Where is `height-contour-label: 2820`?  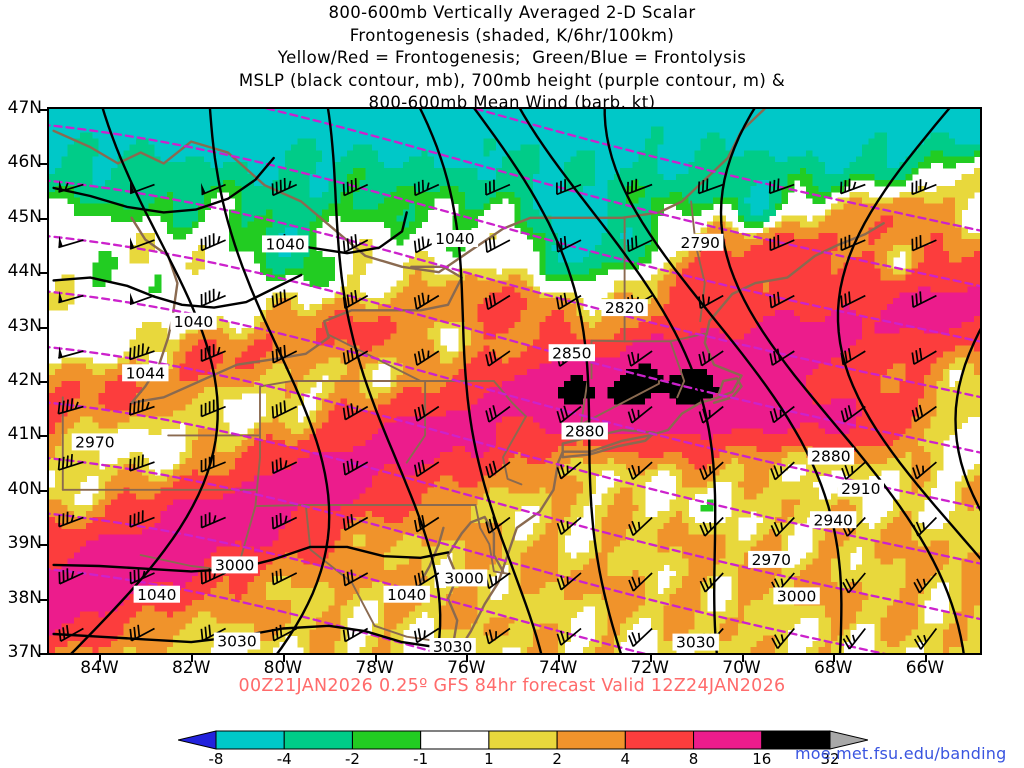
height-contour-label: 2820 is located at coordinates (624, 308).